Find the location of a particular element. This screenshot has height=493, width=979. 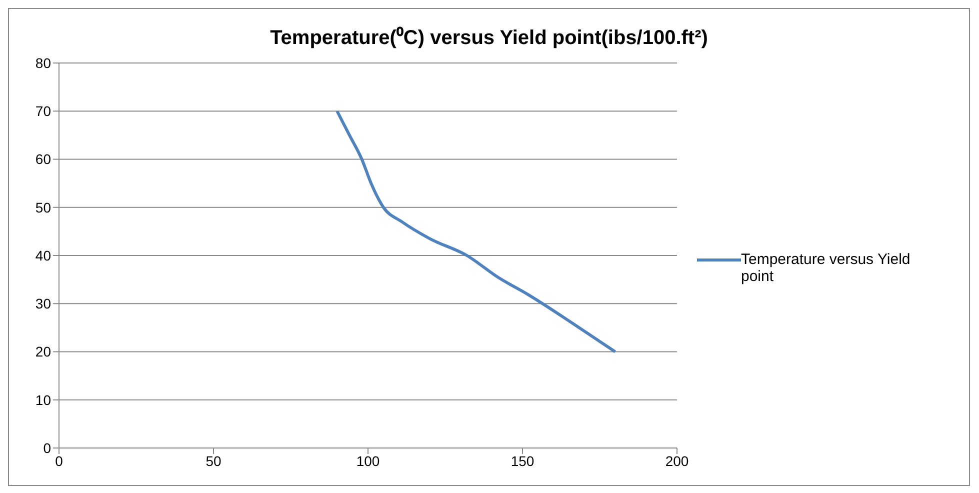

line-series is located at coordinates (476, 232).